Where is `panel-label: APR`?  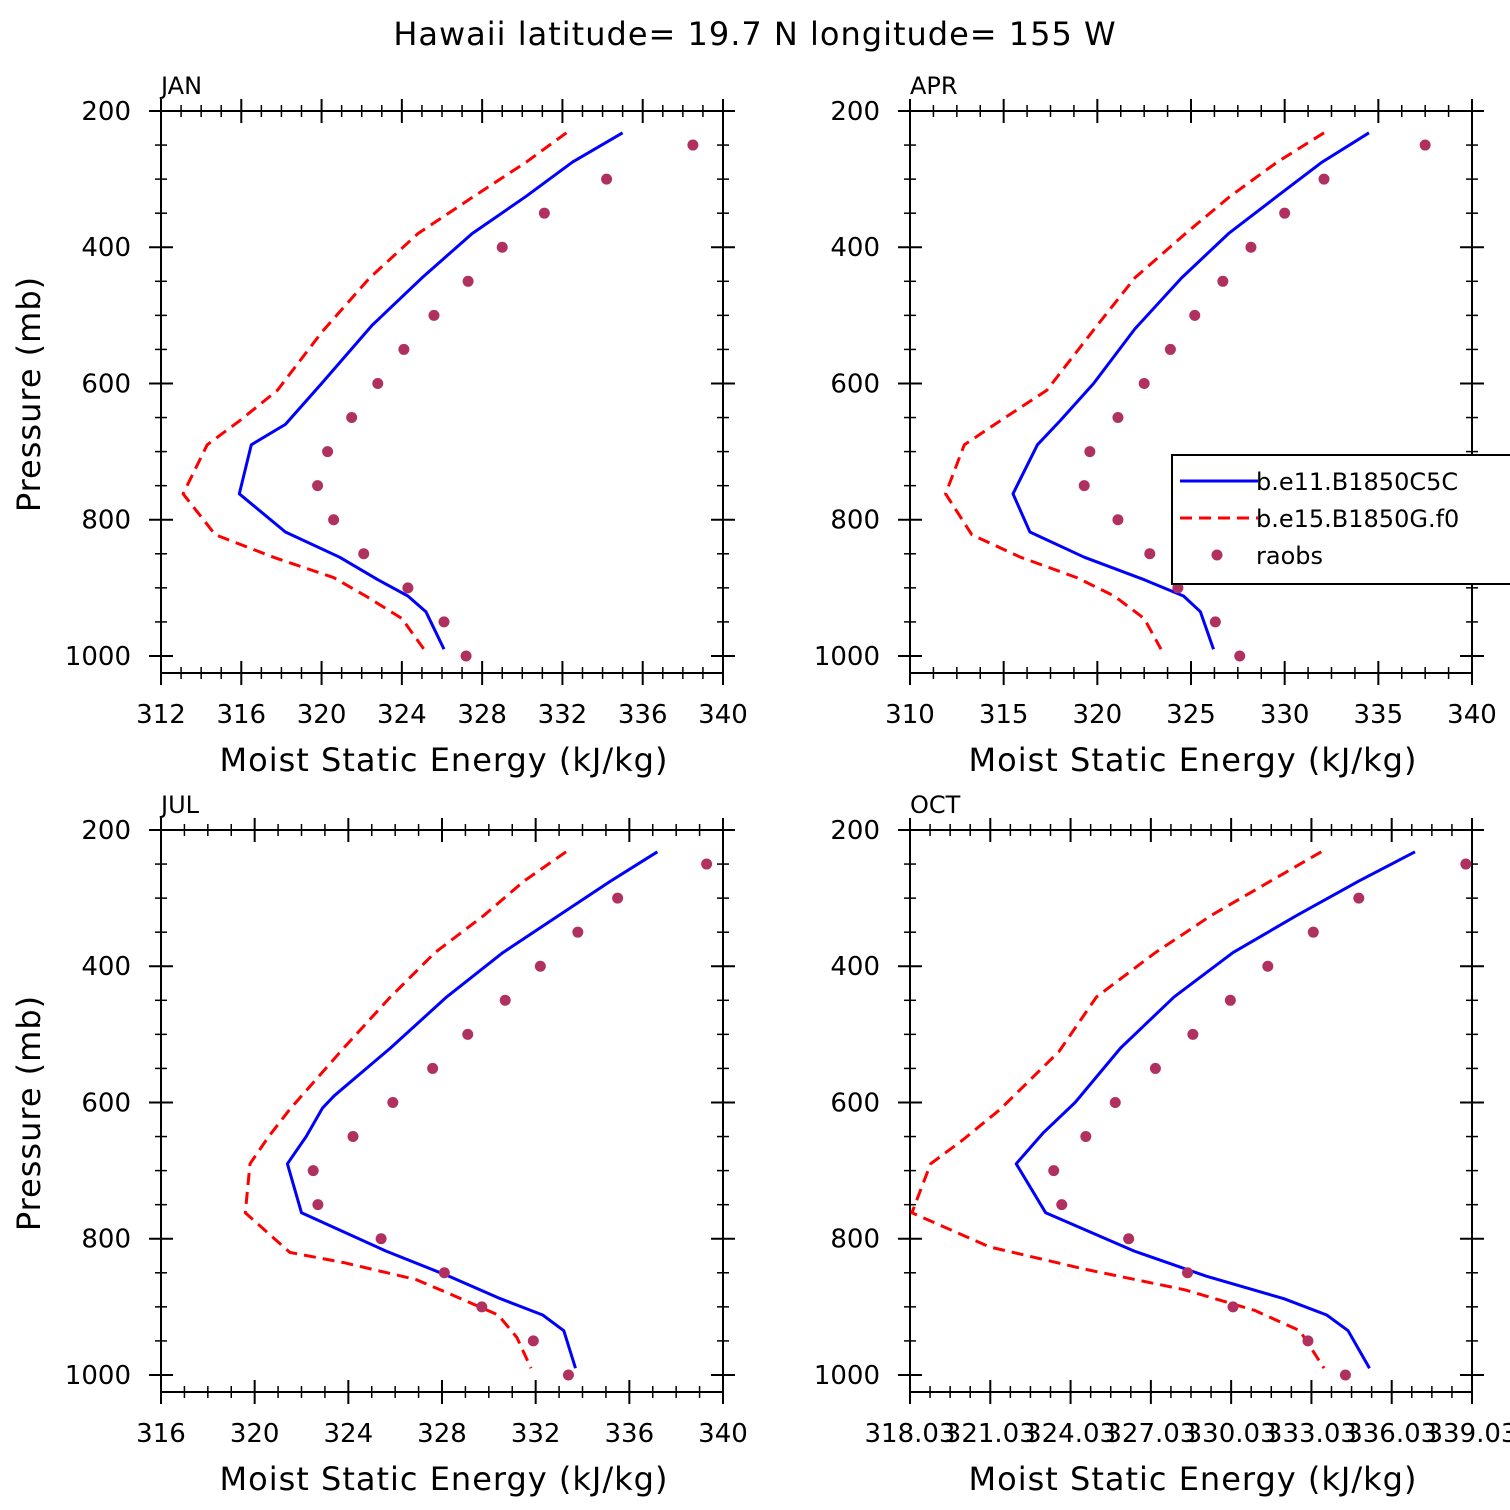
panel-label: APR is located at coordinates (934, 86).